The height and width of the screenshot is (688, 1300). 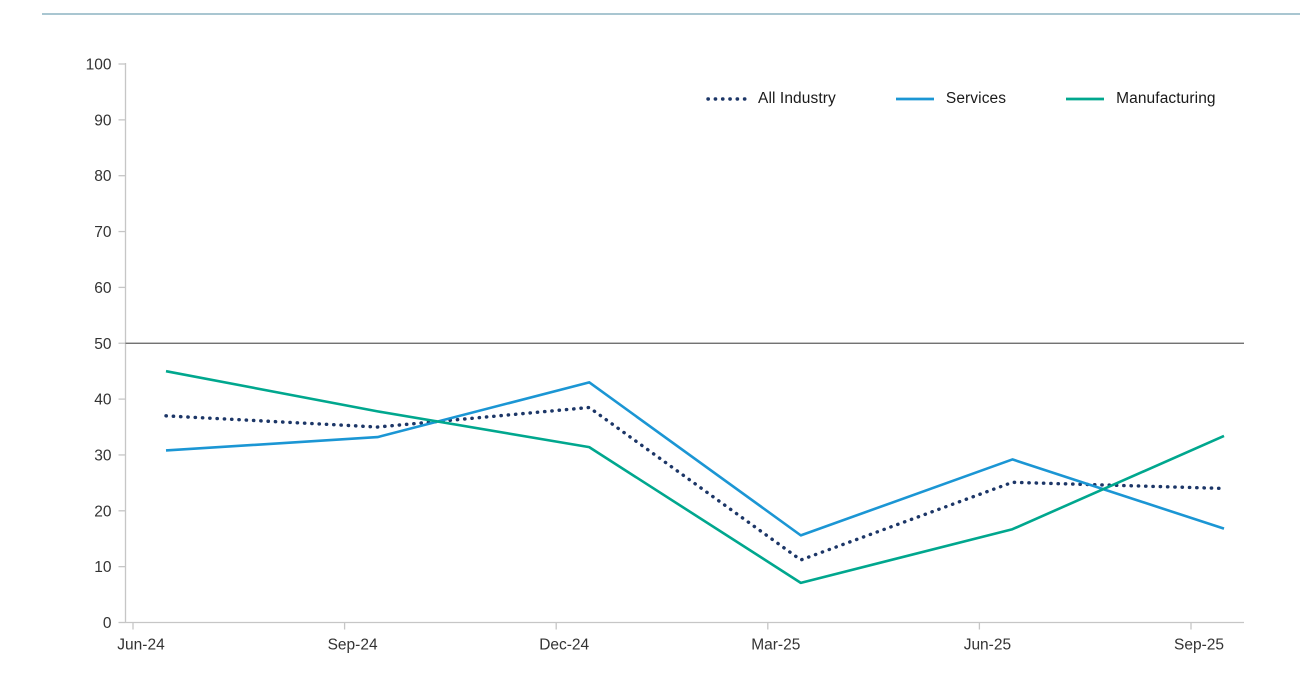 I want to click on legend-item-all-industry: All Industry, so click(x=771, y=99).